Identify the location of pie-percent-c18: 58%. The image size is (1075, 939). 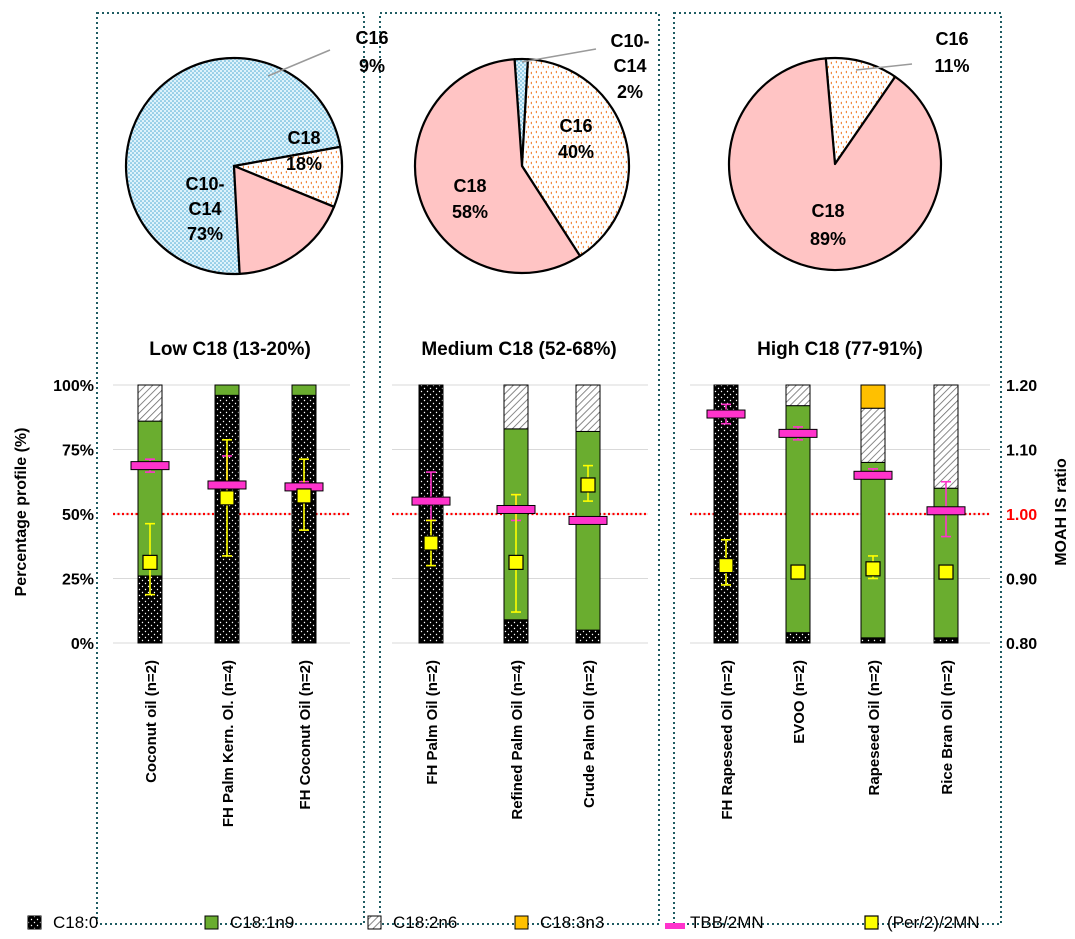
(470, 212).